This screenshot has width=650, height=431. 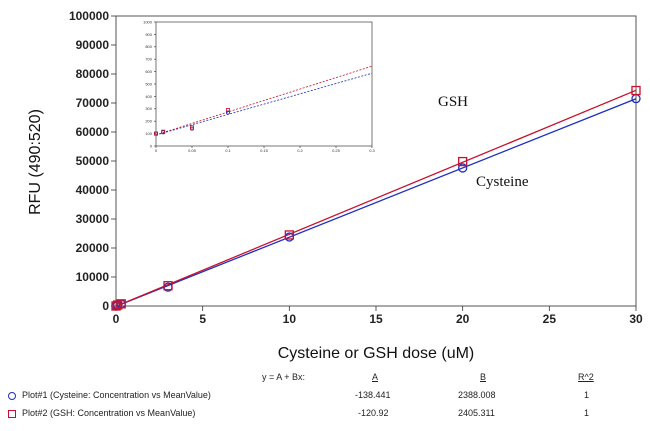 What do you see at coordinates (116, 319) in the screenshot?
I see `x-tick-label: 0` at bounding box center [116, 319].